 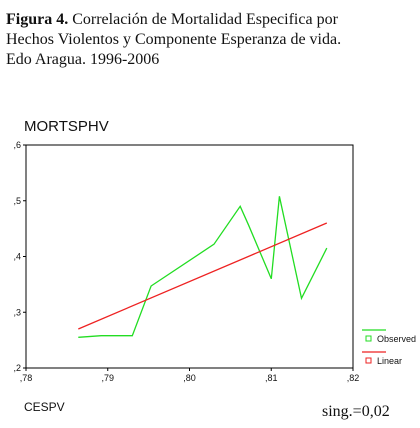 I want to click on significance-note: sing.=0,02, so click(x=356, y=411).